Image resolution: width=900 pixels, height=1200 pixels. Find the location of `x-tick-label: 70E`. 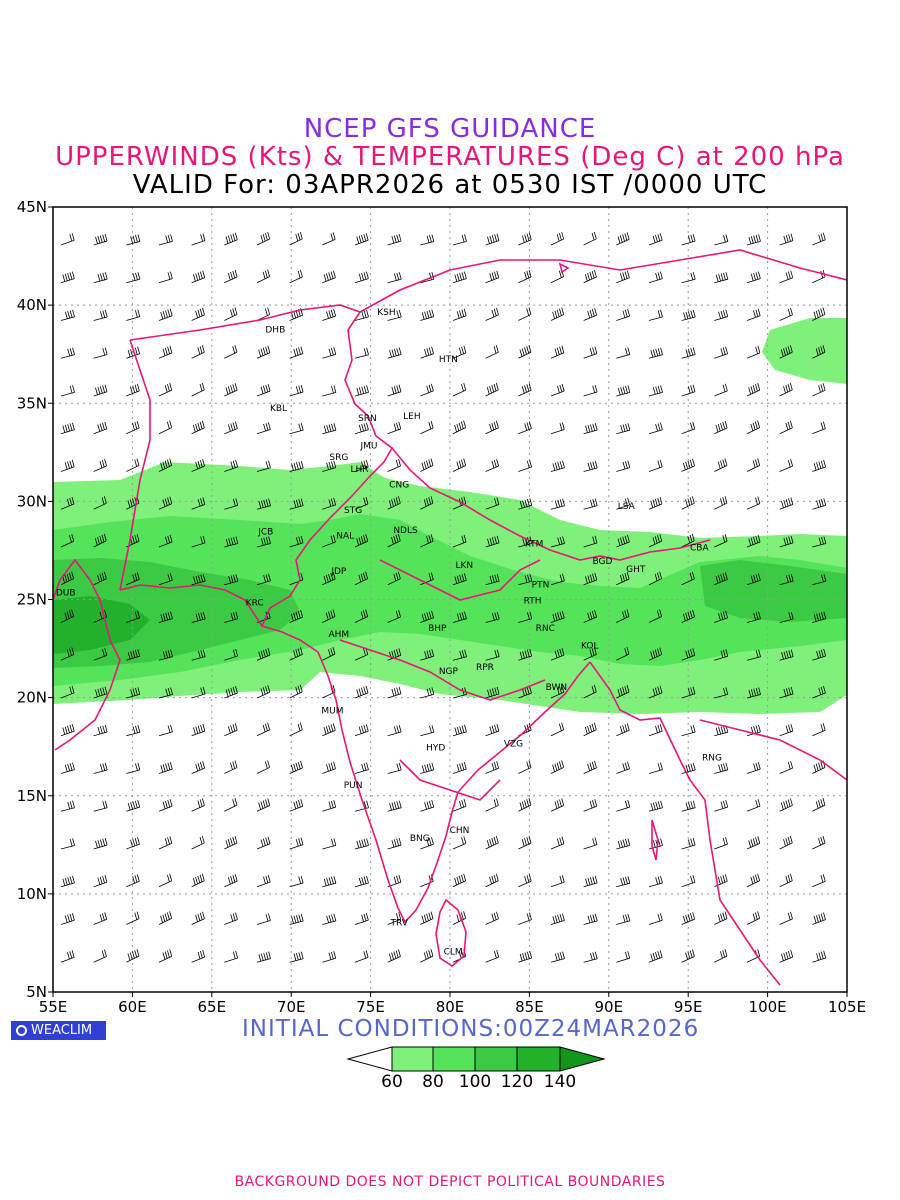

x-tick-label: 70E is located at coordinates (291, 1007).